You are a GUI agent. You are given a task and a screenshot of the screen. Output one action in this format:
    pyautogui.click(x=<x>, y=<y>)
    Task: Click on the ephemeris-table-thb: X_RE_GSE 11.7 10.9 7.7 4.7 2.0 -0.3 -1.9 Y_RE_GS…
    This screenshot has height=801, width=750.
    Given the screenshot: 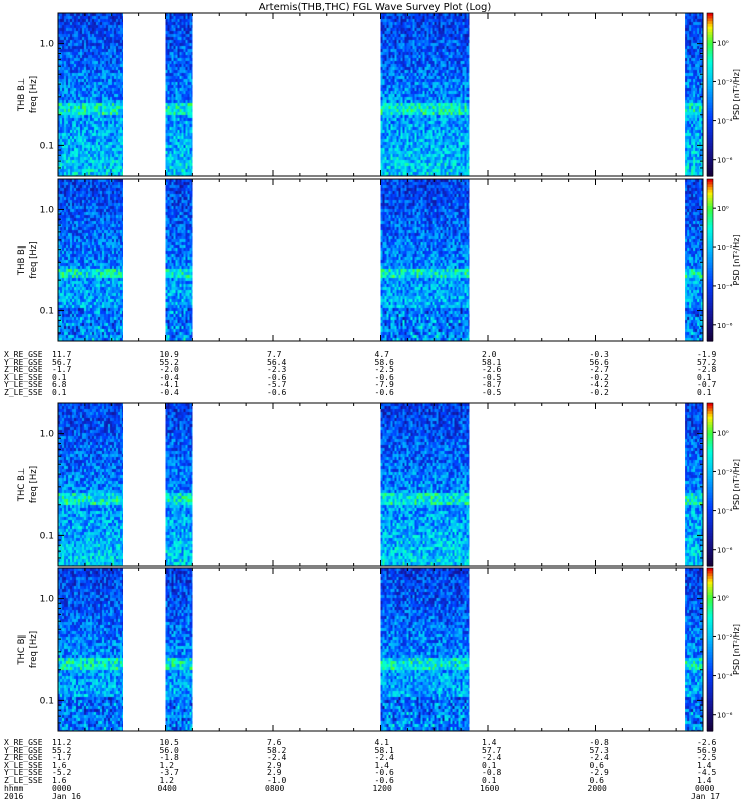 What is the action you would take?
    pyautogui.click(x=375, y=374)
    